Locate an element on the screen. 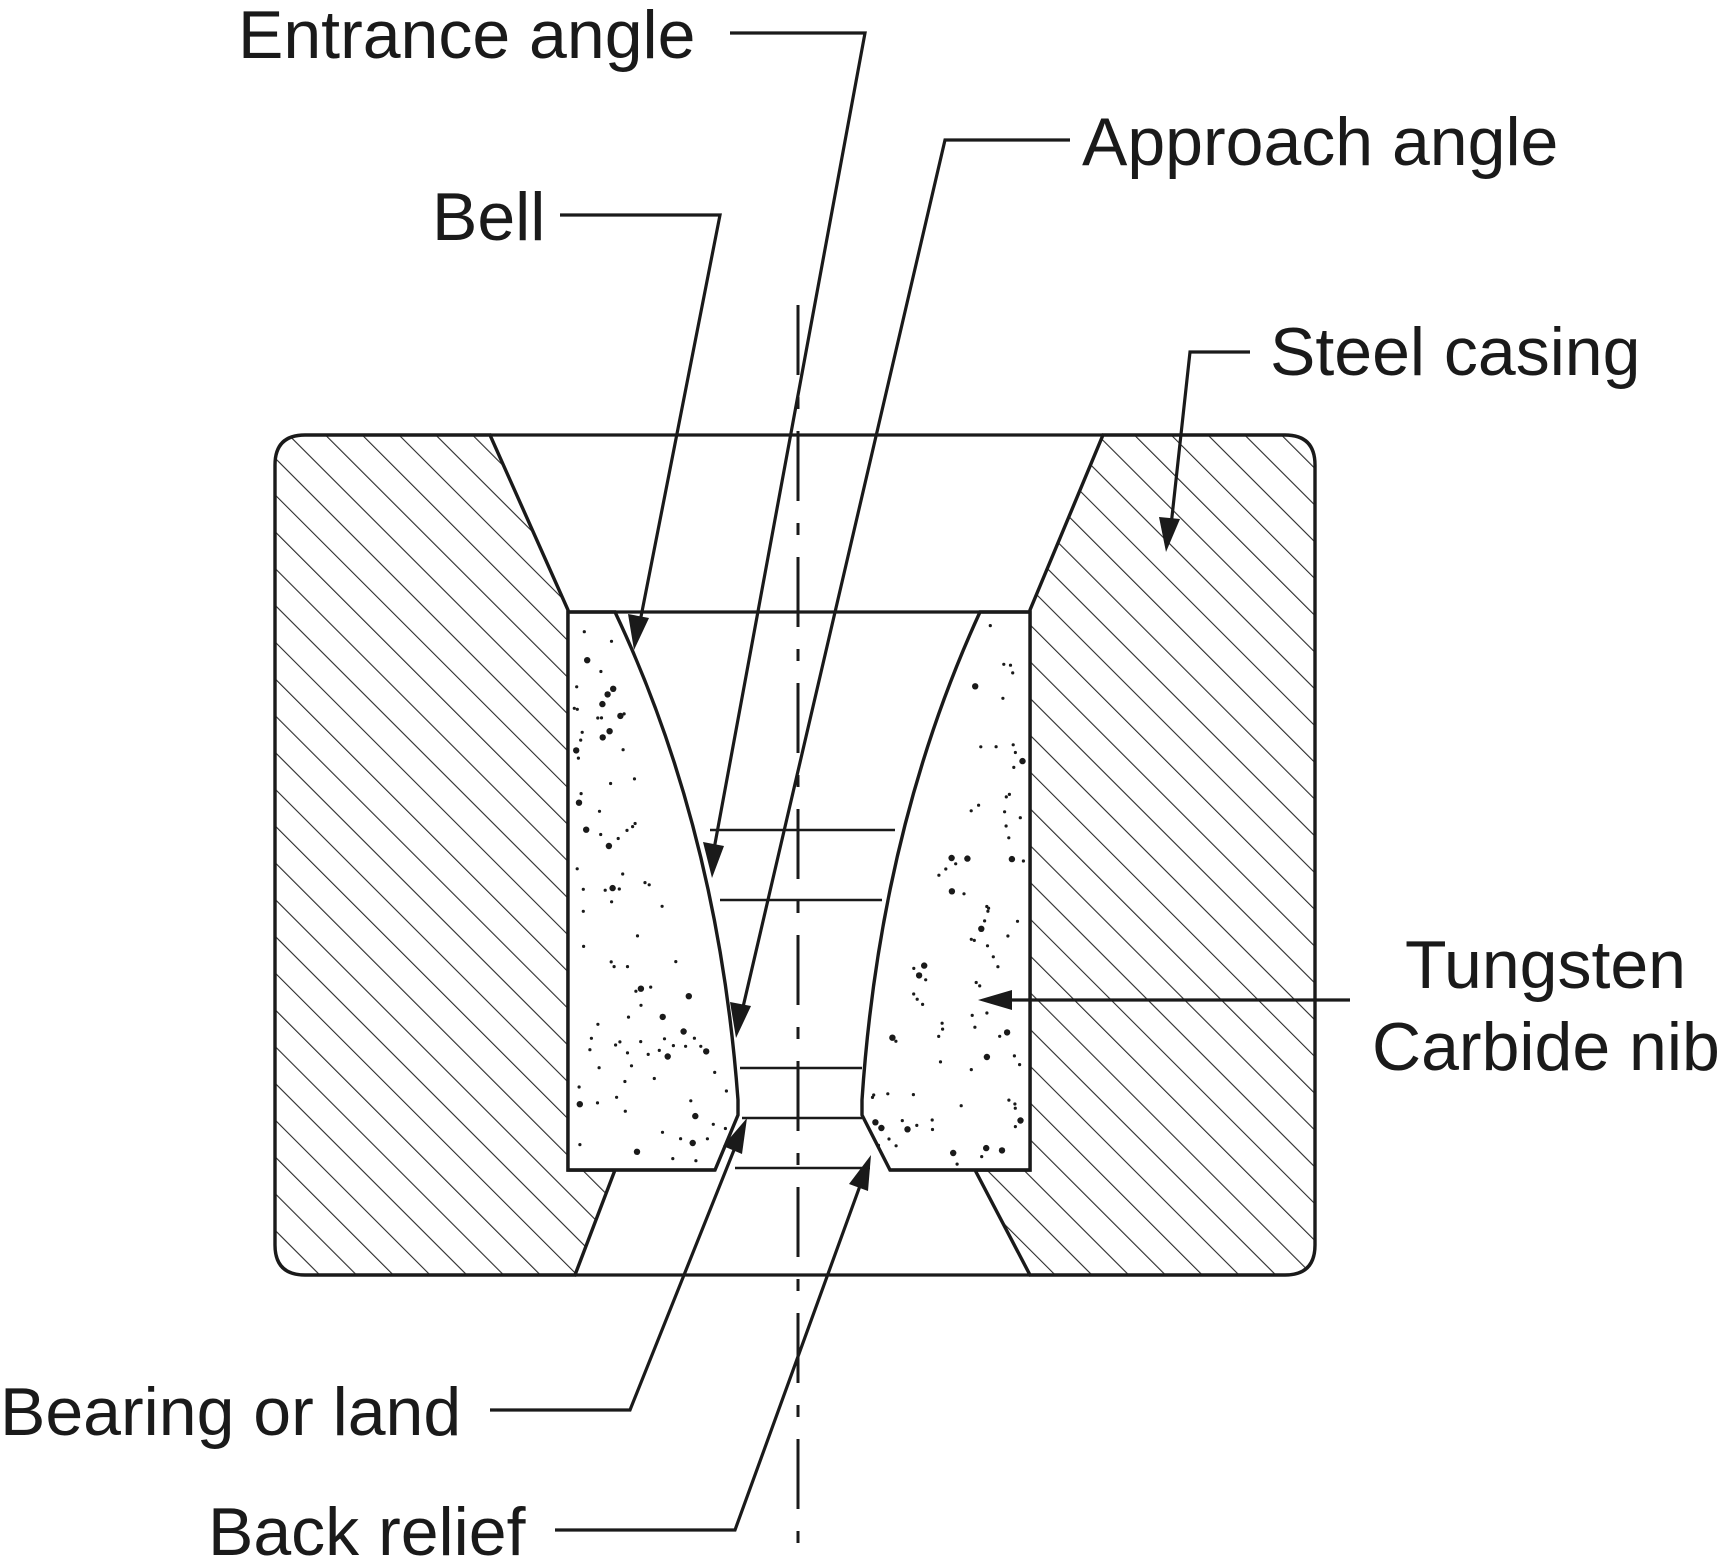  leader-entrance-angle is located at coordinates (788, 446).